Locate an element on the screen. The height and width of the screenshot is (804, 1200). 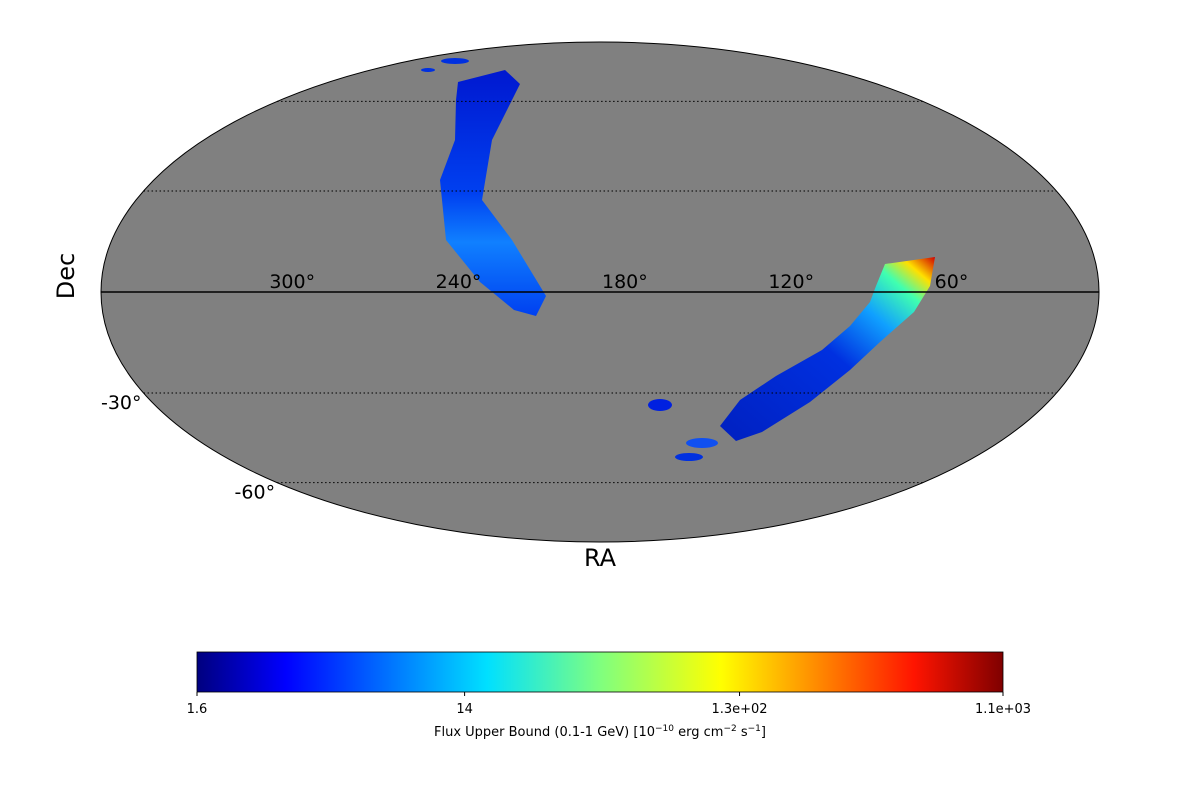
x-tick-label: 120° is located at coordinates (791, 282).